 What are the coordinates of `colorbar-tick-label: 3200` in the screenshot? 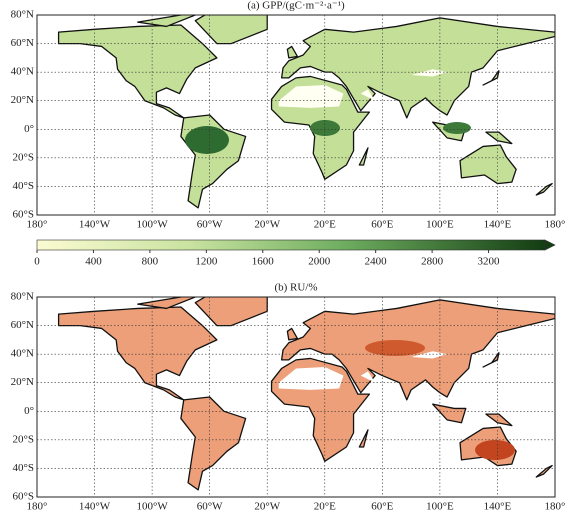 It's located at (489, 262).